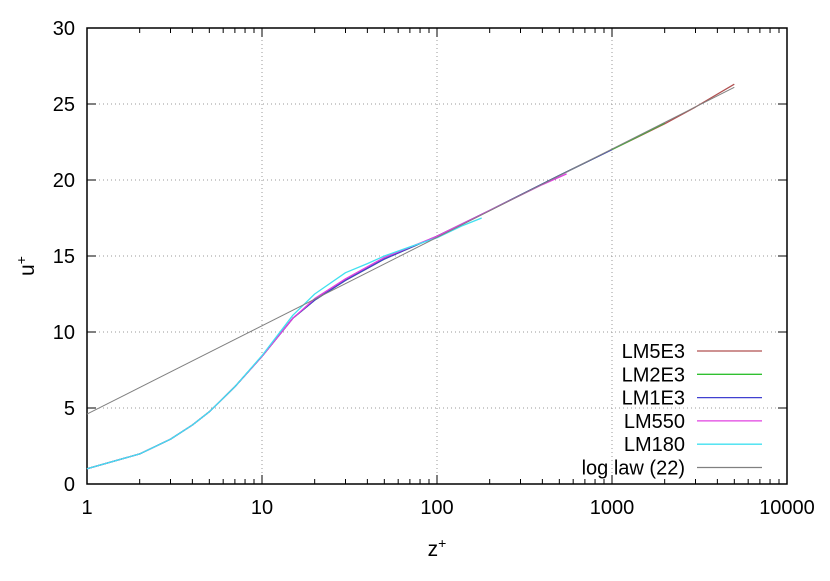  What do you see at coordinates (64, 105) in the screenshot?
I see `y-tick-label: 25` at bounding box center [64, 105].